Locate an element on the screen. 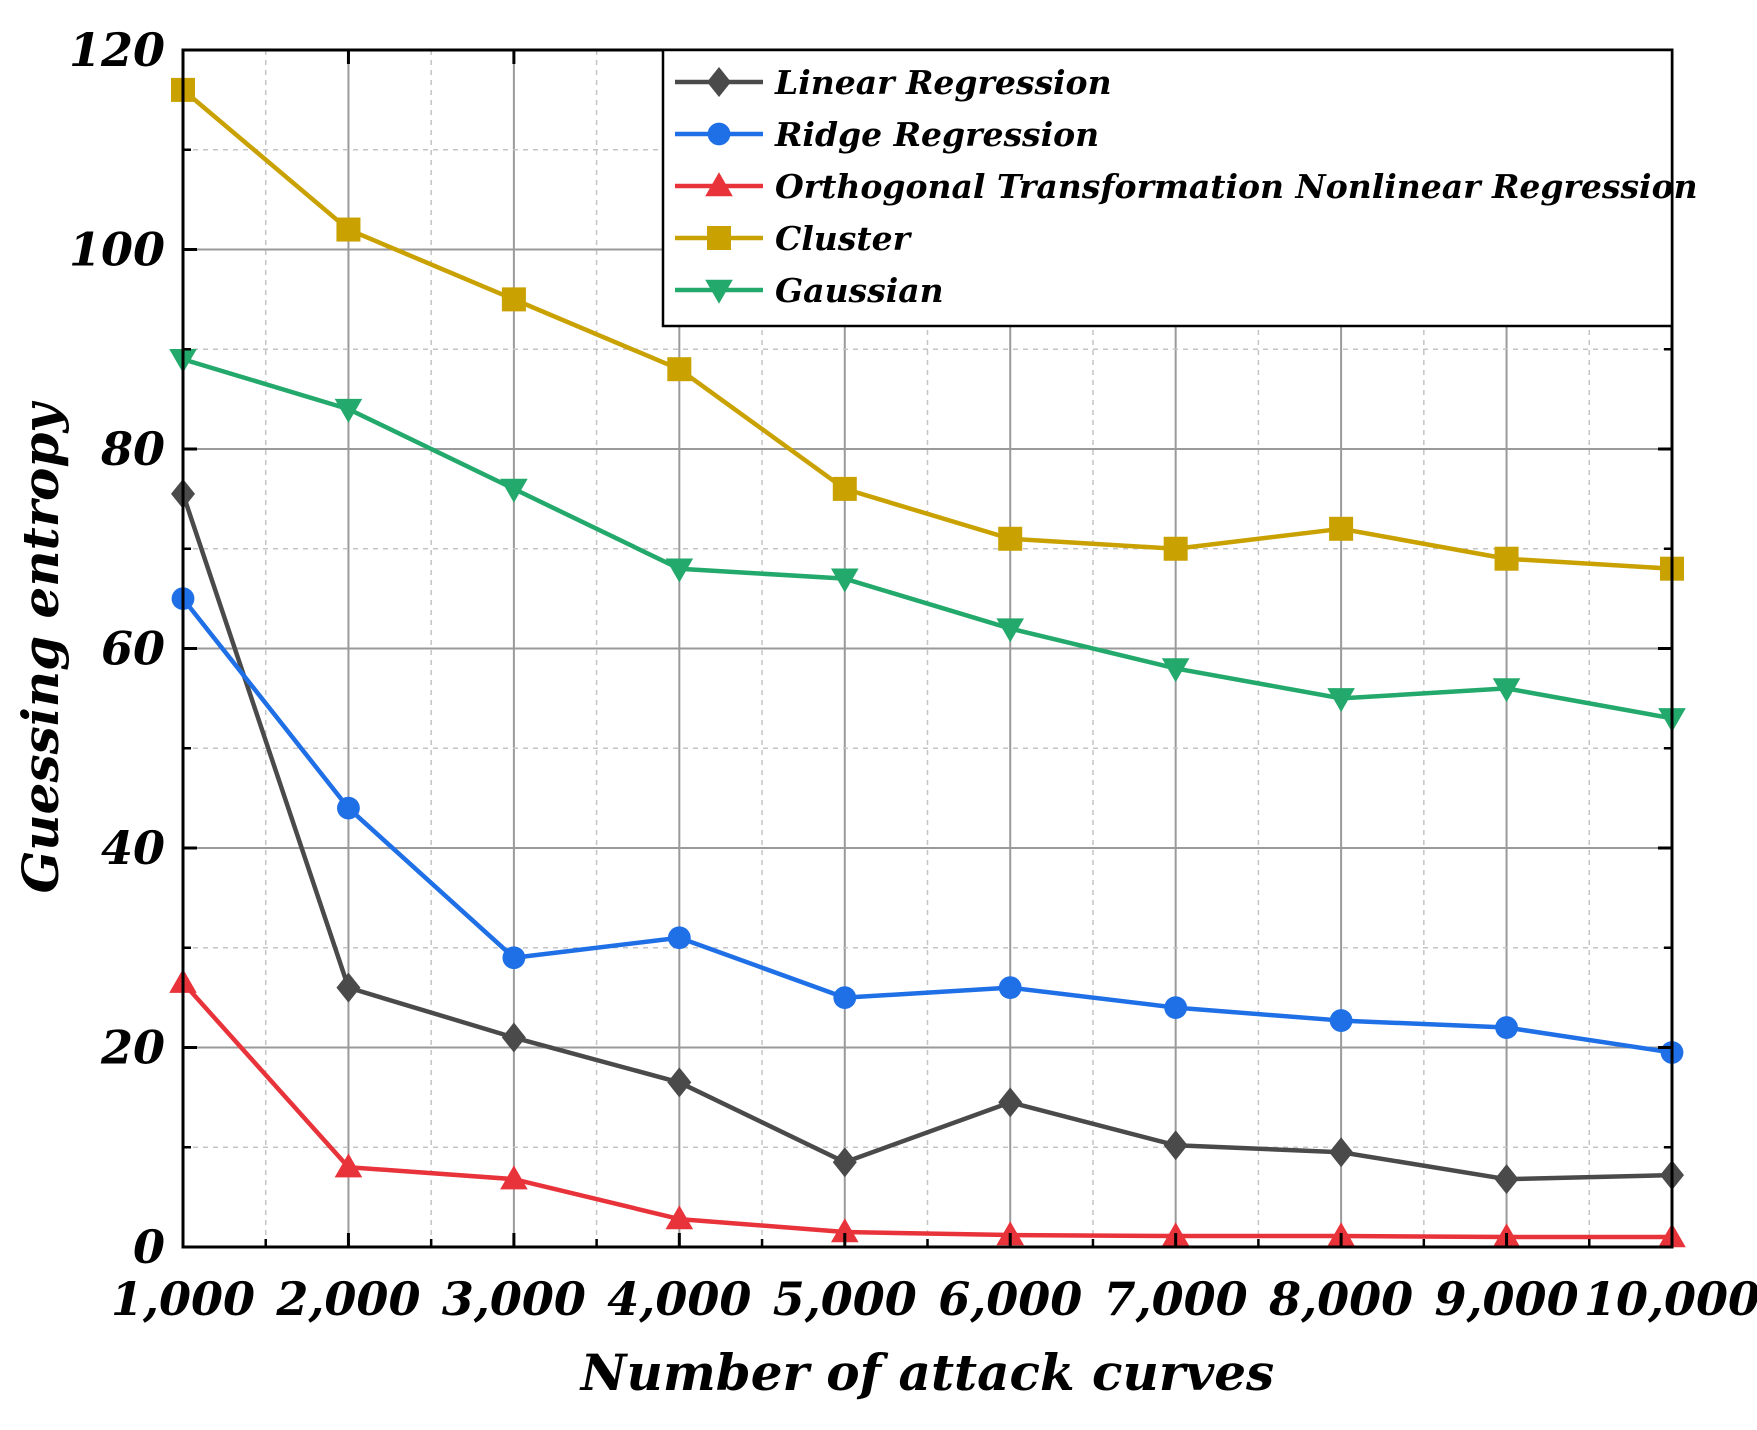 Image resolution: width=1757 pixels, height=1430 pixels. x-tick-label: 8,000 is located at coordinates (1340, 1299).